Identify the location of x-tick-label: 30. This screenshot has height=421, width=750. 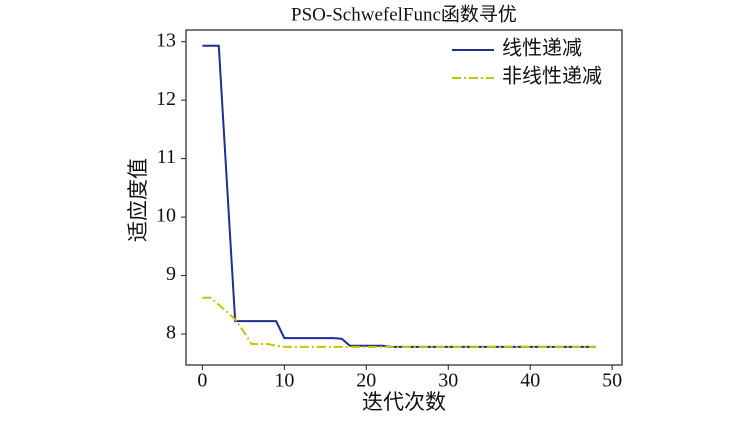
(448, 381).